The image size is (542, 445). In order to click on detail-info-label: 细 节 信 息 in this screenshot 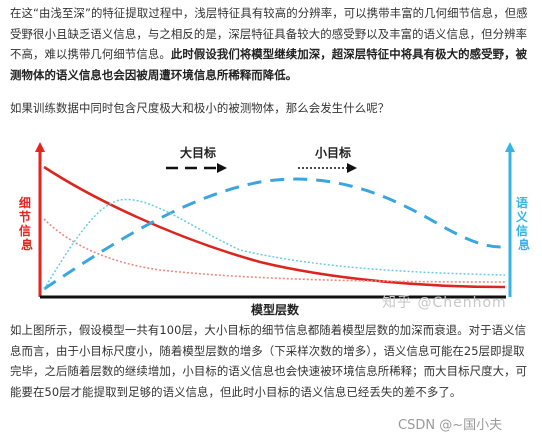, I will do `click(27, 223)`.